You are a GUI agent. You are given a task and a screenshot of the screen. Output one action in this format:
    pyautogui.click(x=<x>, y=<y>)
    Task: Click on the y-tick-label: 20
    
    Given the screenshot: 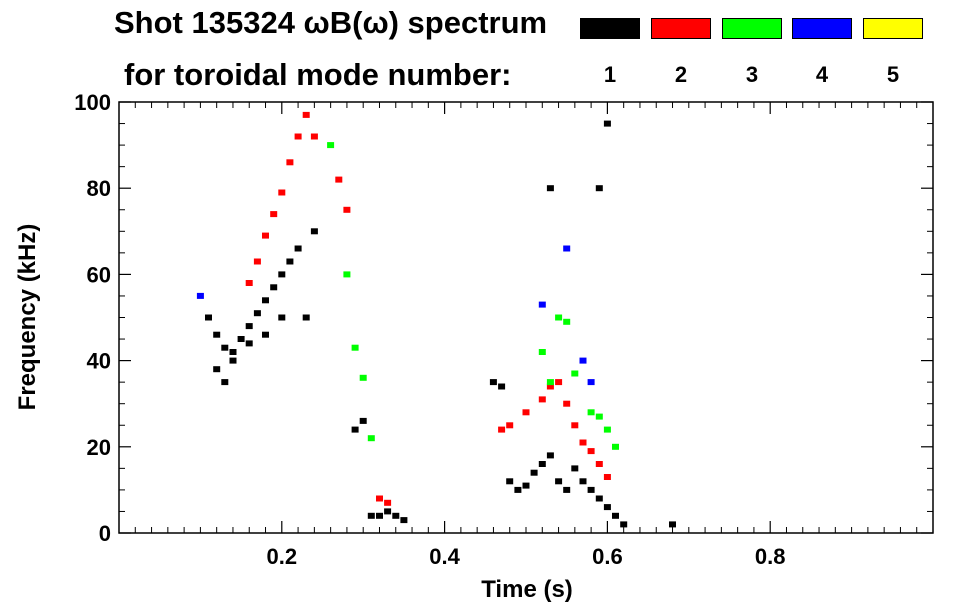 What is the action you would take?
    pyautogui.click(x=99, y=447)
    